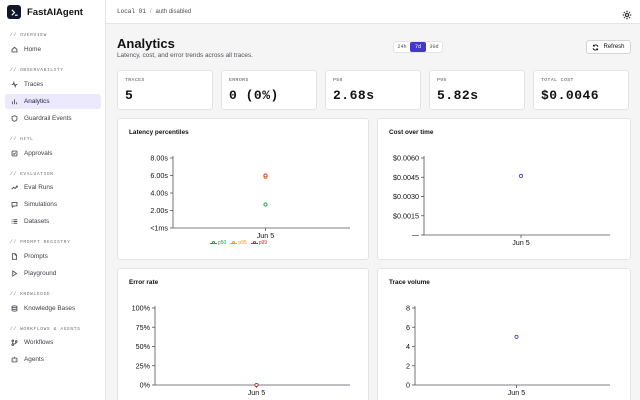  Describe the element at coordinates (53, 221) in the screenshot. I see `sidebar-item-datasets: Datasets` at that location.